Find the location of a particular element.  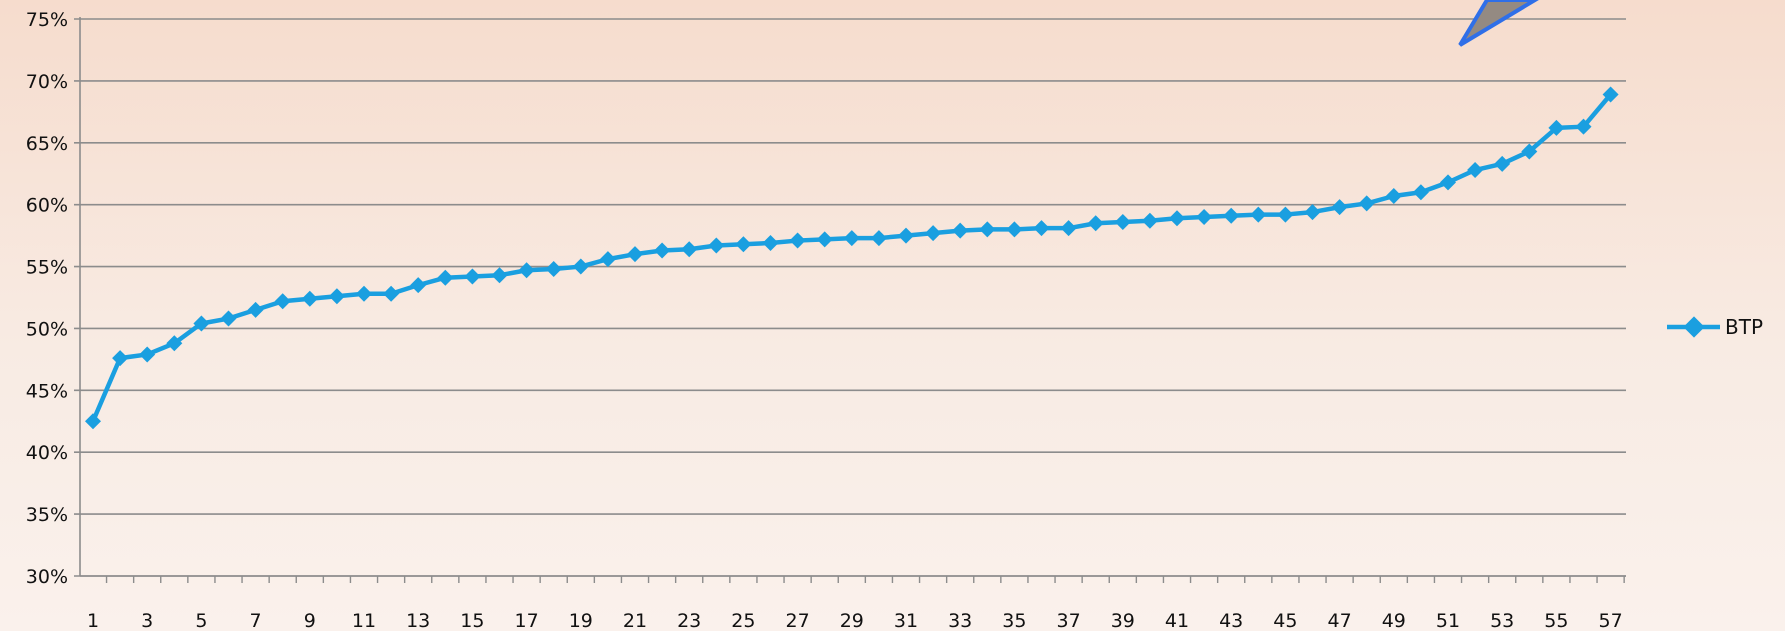

legend: BTP is located at coordinates (1715, 327).